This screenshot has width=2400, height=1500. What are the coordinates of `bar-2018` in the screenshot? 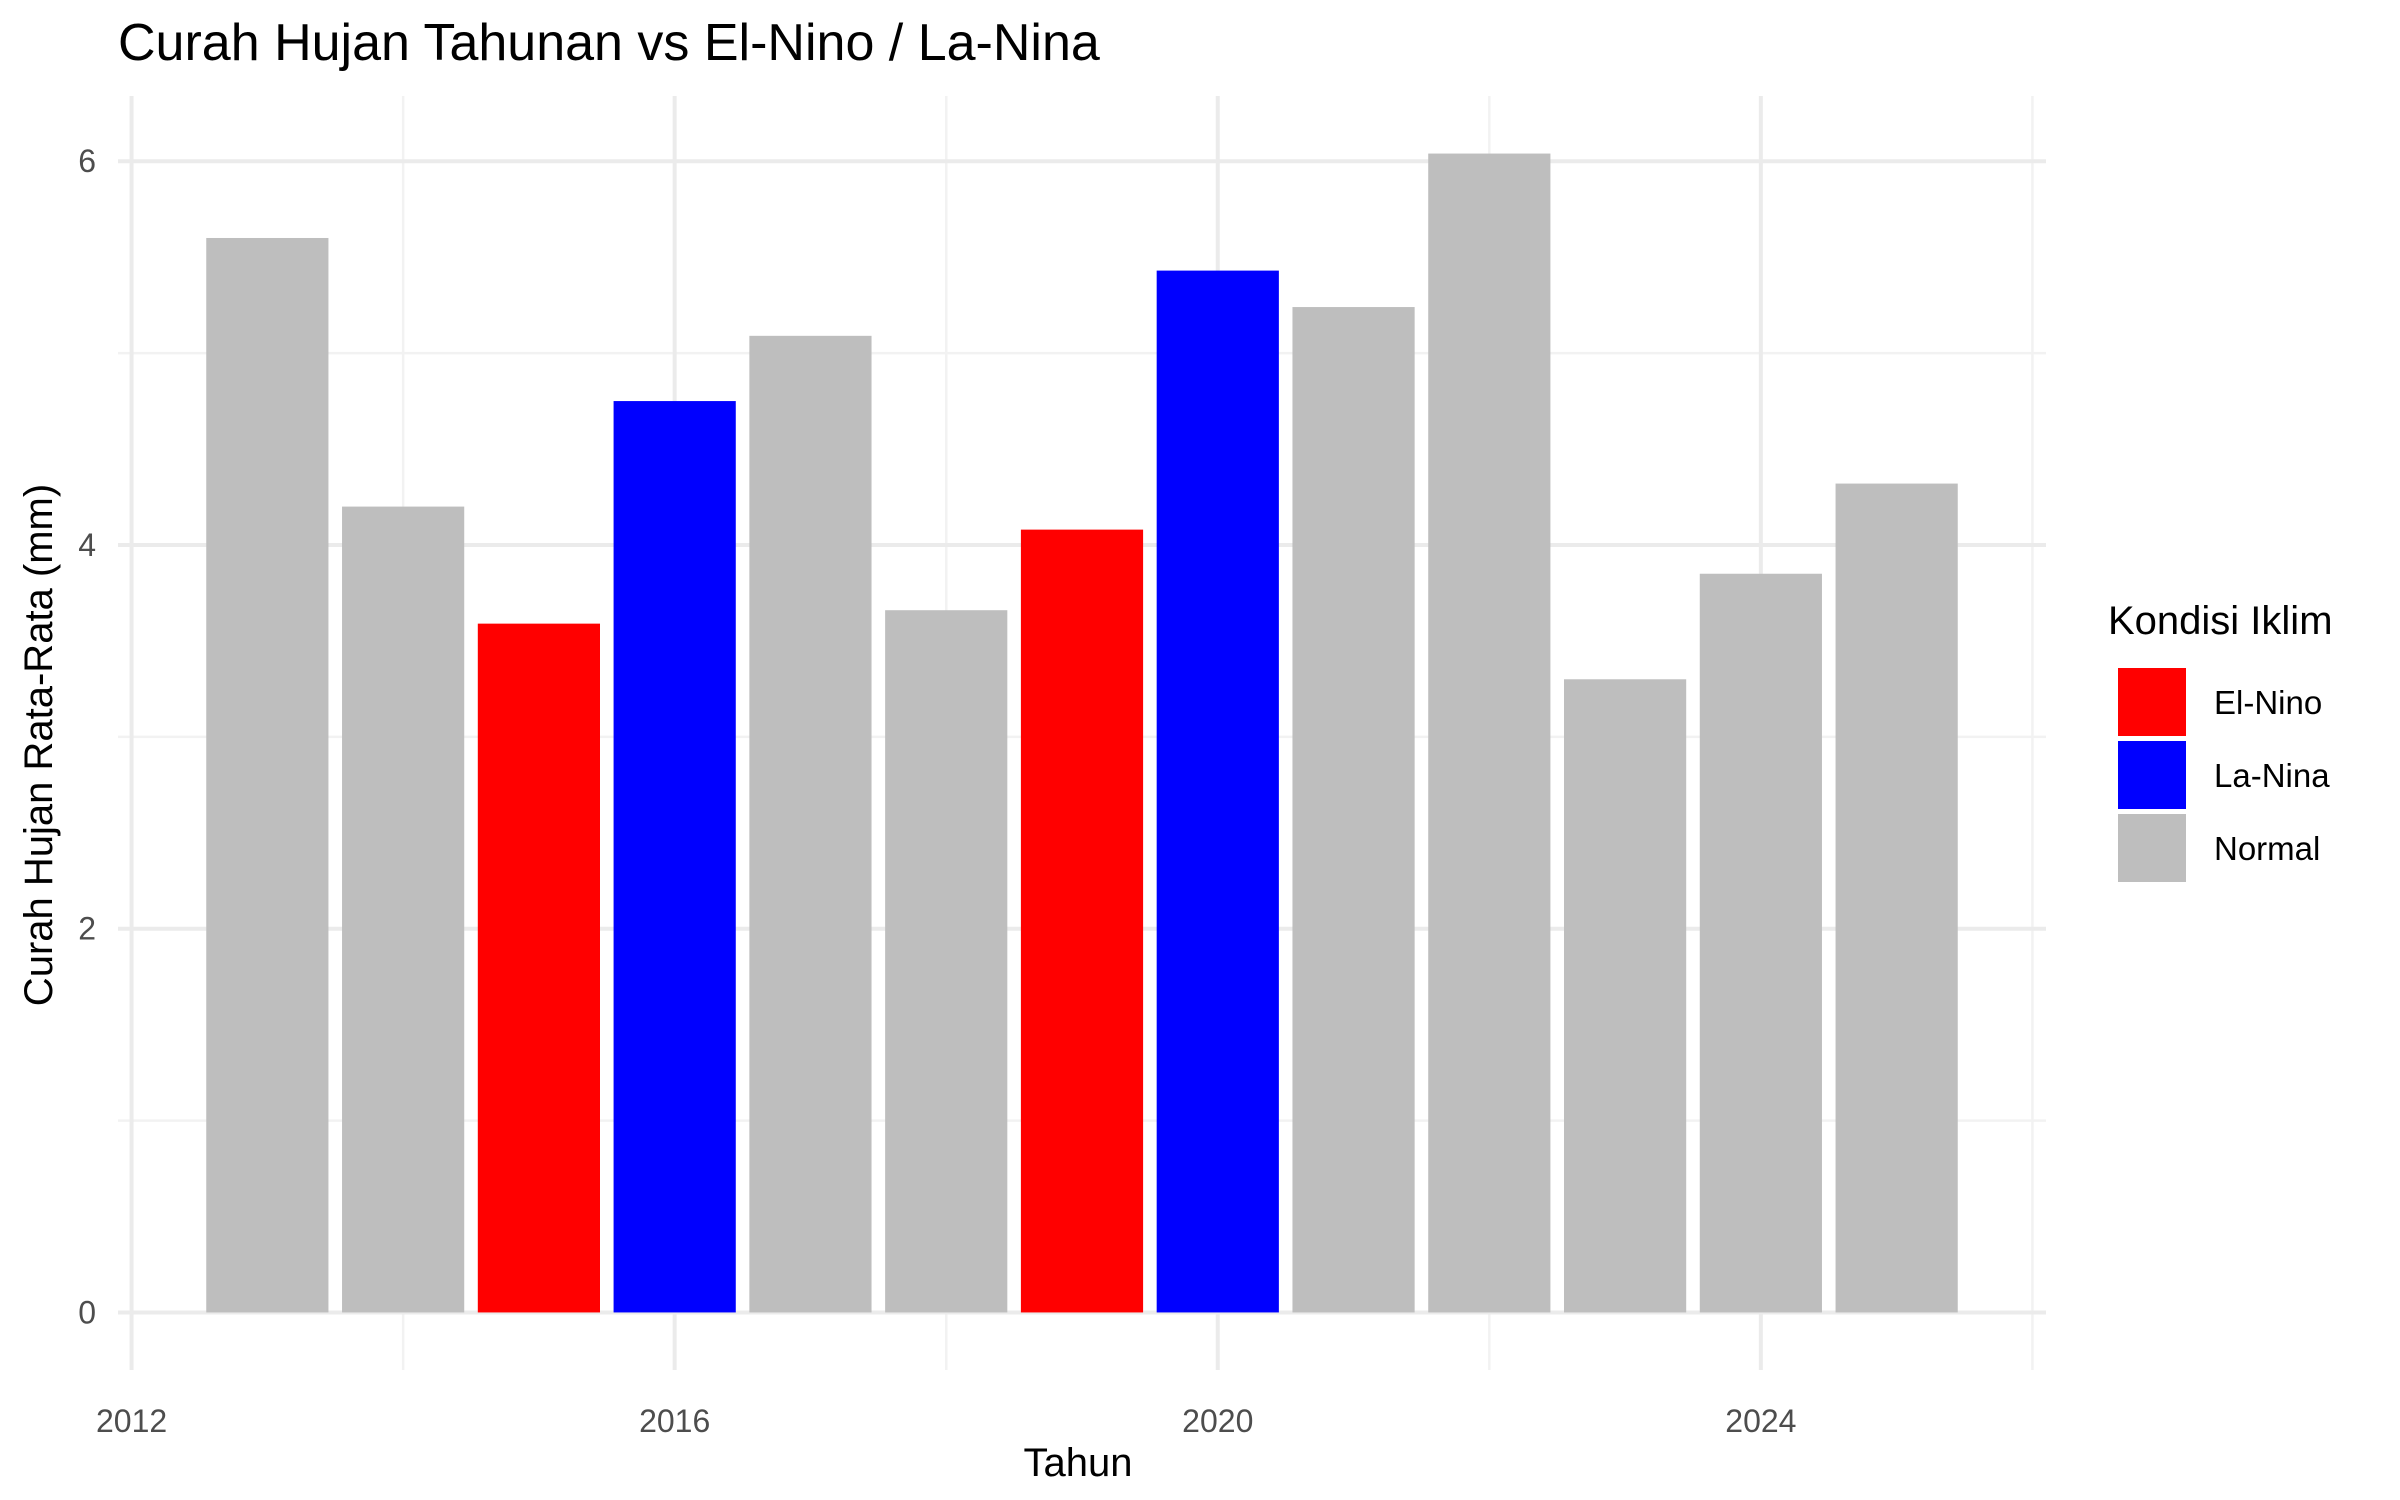 It's located at (946, 961).